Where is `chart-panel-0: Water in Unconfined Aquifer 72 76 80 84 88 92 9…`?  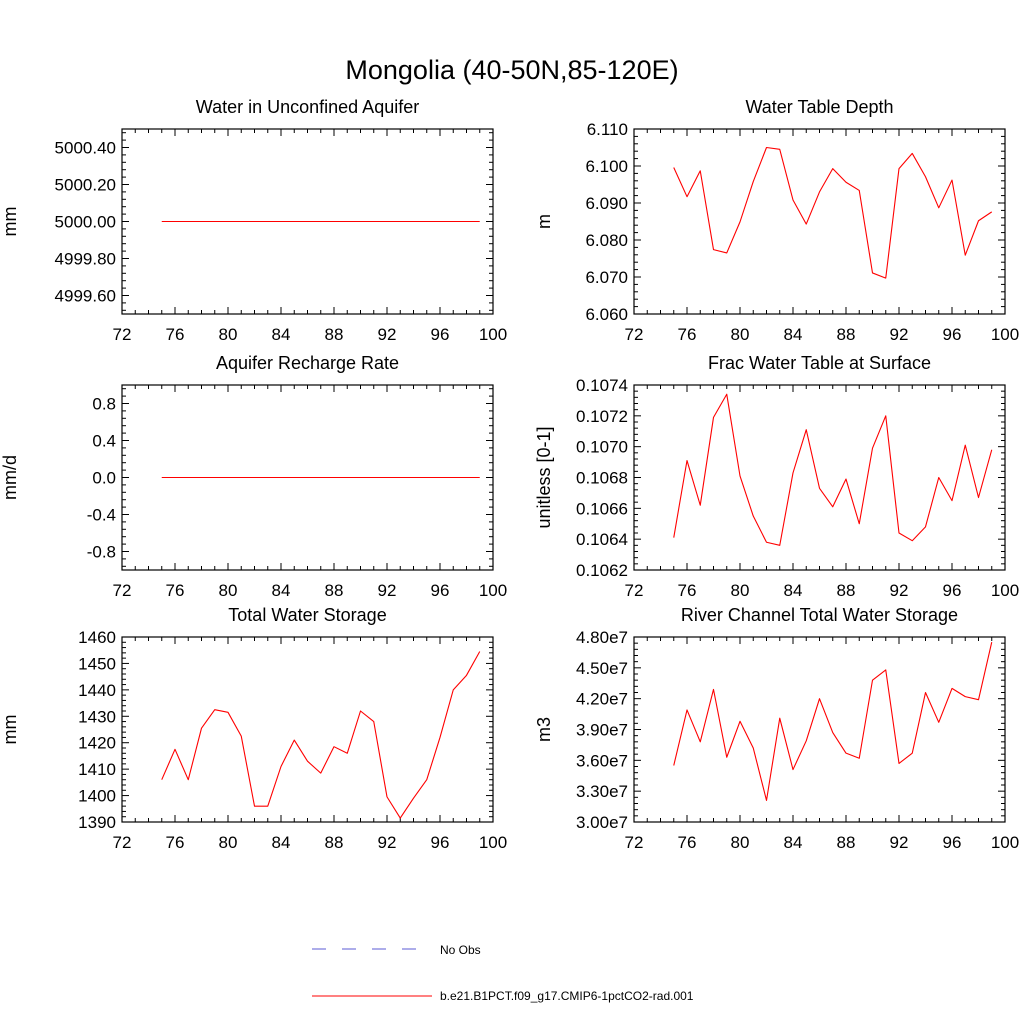 chart-panel-0: Water in Unconfined Aquifer 72 76 80 84 88 92 9… is located at coordinates (253, 220).